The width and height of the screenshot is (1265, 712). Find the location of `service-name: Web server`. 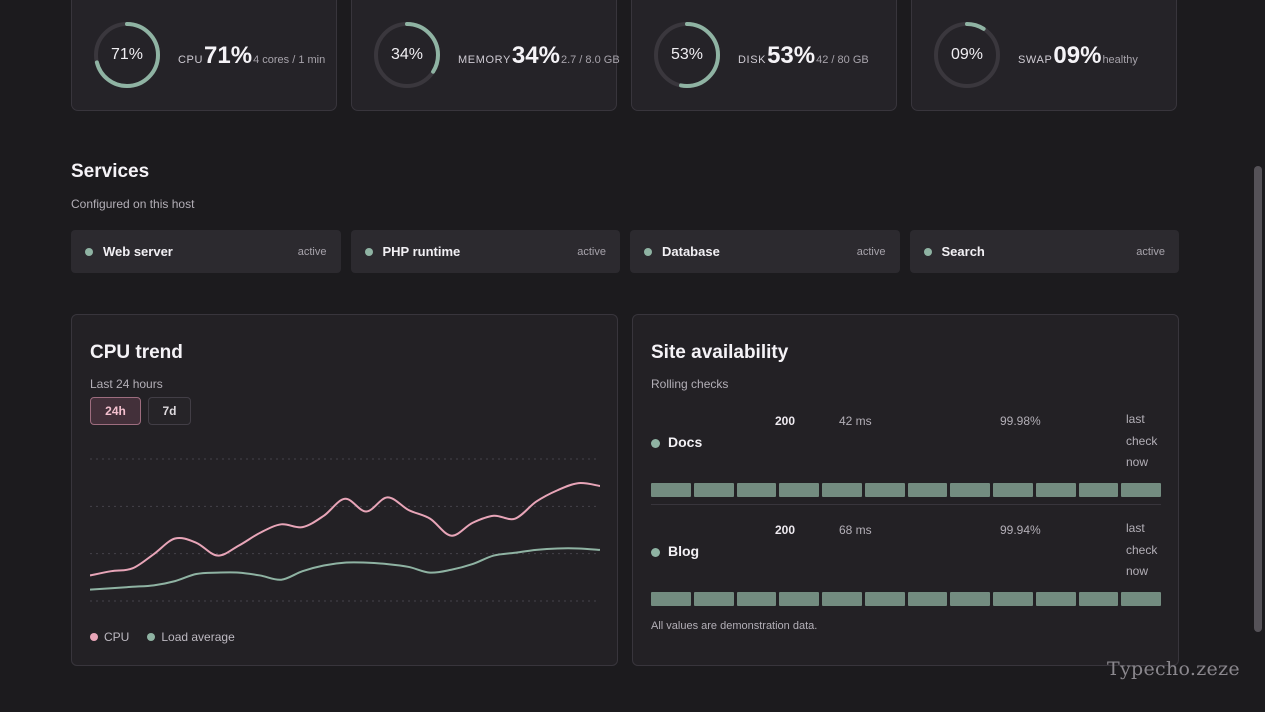

service-name: Web server is located at coordinates (138, 251).